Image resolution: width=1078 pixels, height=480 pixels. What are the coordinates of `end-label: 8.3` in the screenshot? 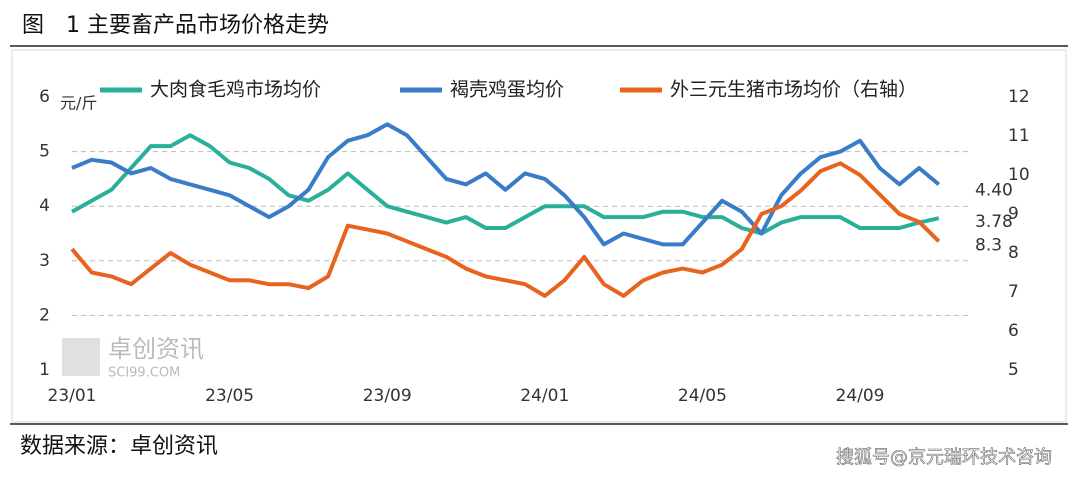 It's located at (988, 245).